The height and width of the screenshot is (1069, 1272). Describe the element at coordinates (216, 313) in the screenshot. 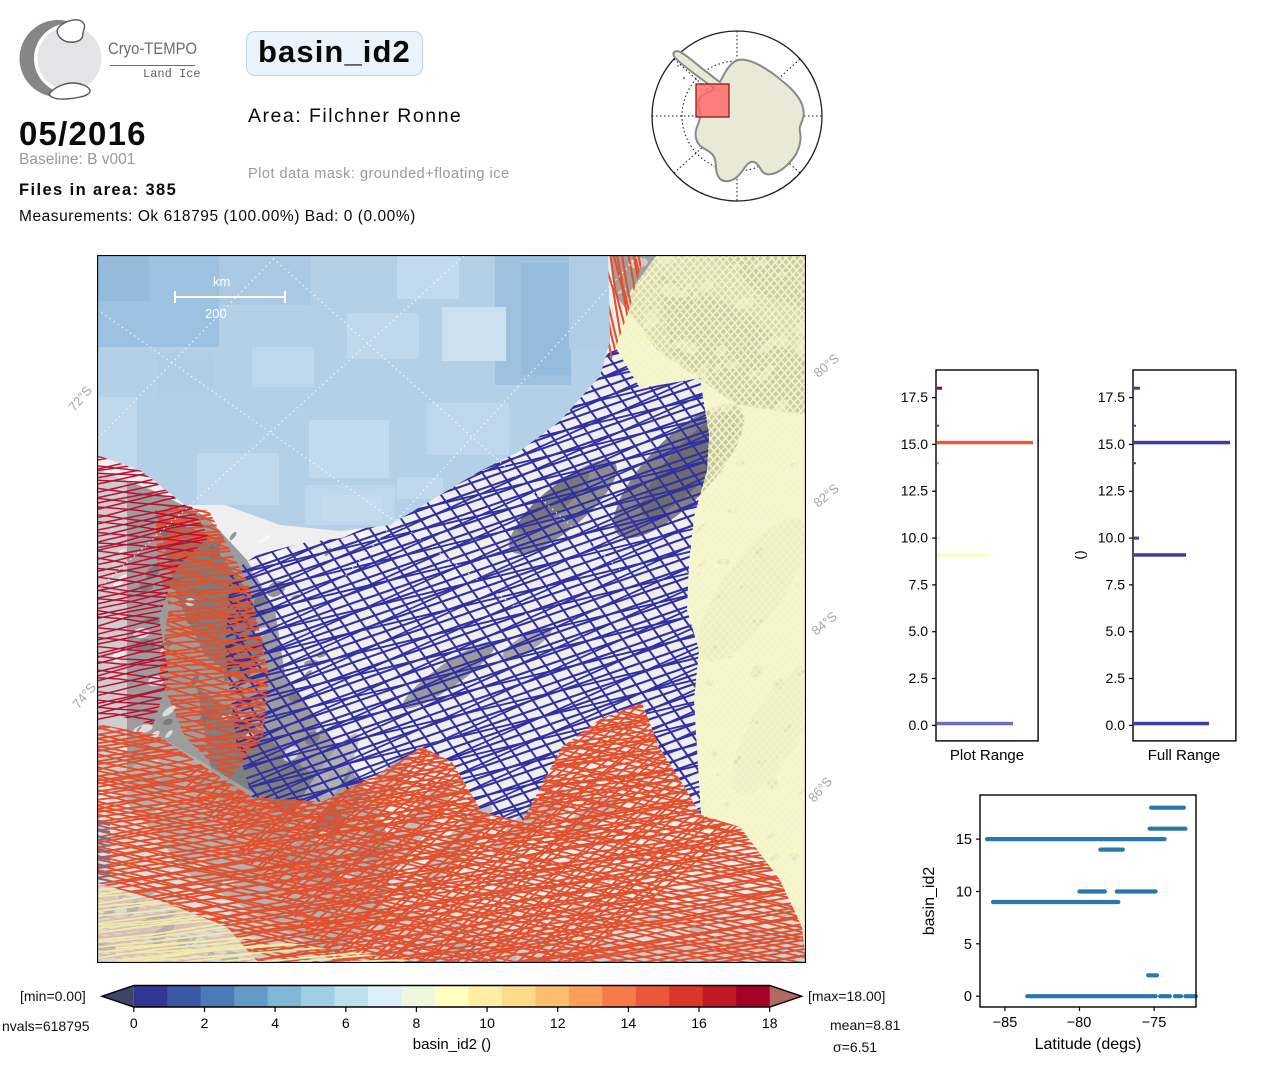

I see `svg-text: 200` at that location.